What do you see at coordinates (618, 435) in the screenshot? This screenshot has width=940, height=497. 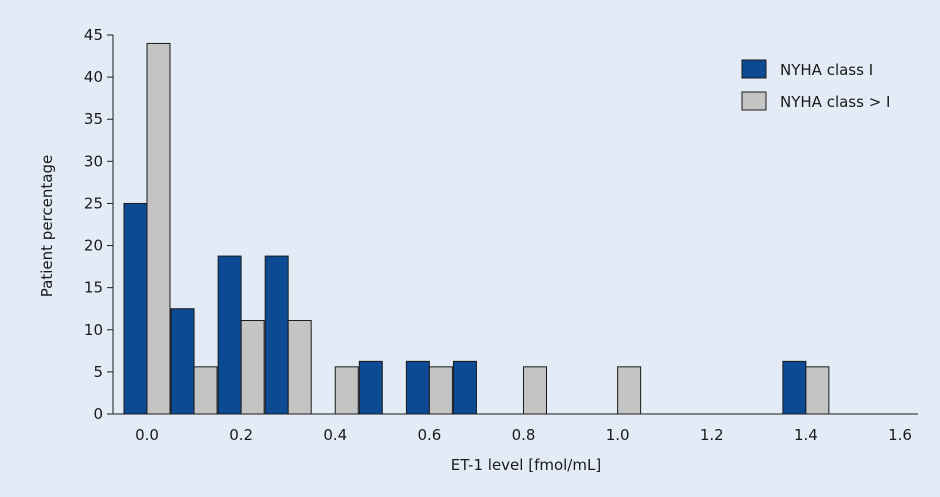 I see `x-tick-label: 1.0` at bounding box center [618, 435].